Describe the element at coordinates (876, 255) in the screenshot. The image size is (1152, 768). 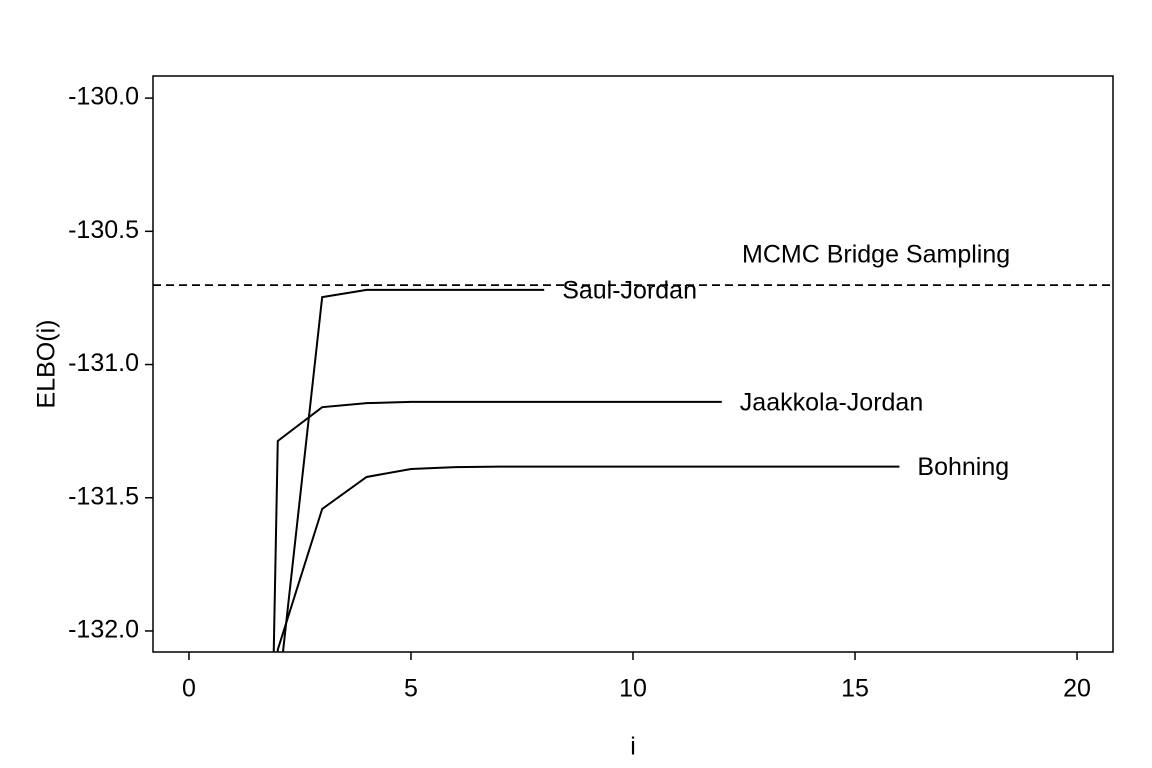
I see `reference-label: MCMC Bridge Sampling` at that location.